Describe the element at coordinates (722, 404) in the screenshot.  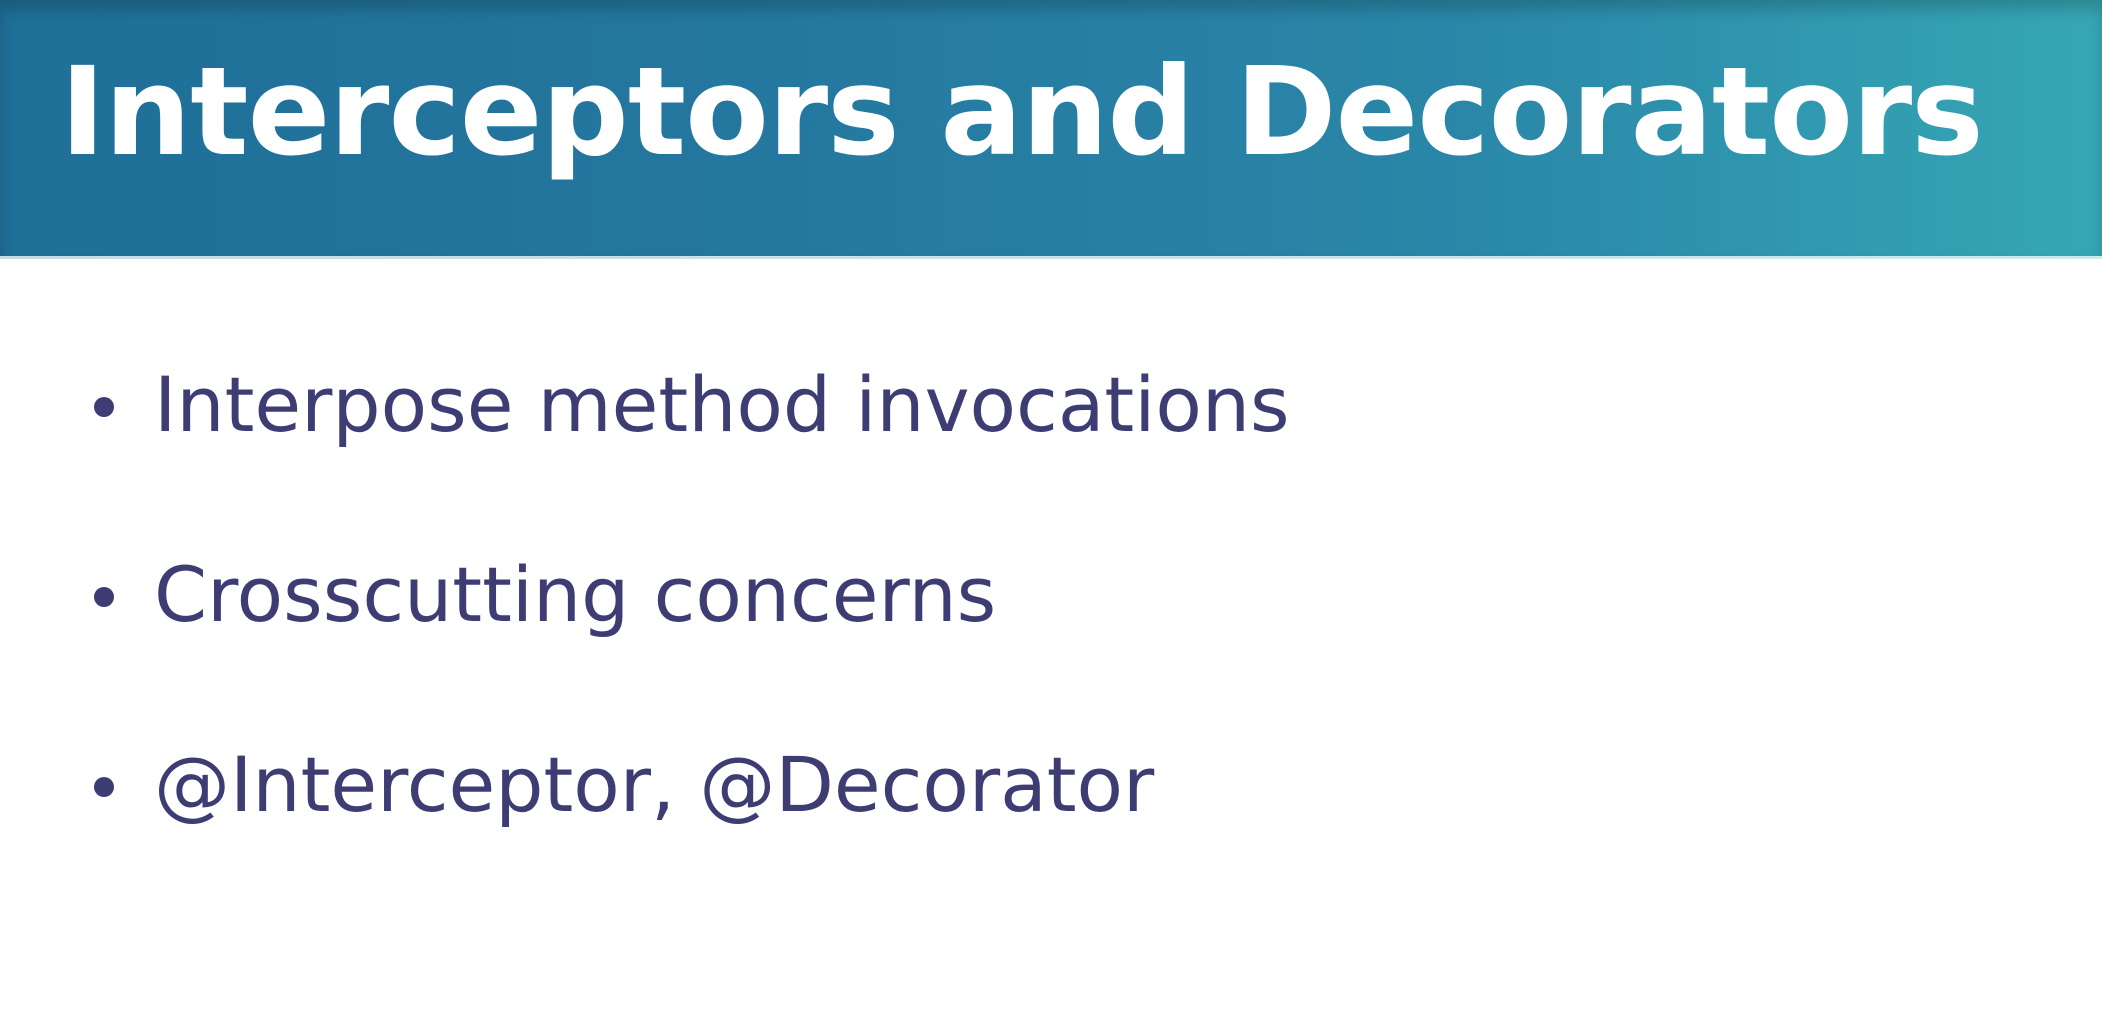
I see `bullet-text: Interpose method invocations` at that location.